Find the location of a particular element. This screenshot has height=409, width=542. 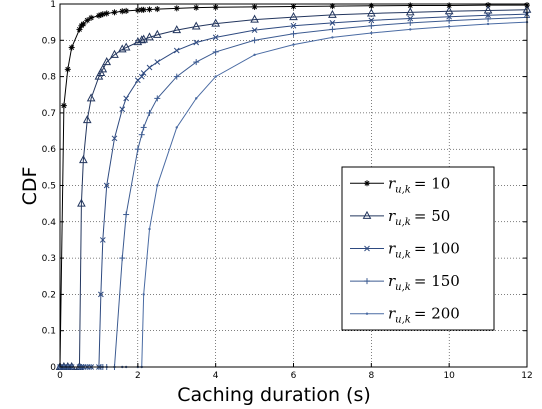

x-tick-label: 10 is located at coordinates (449, 376).